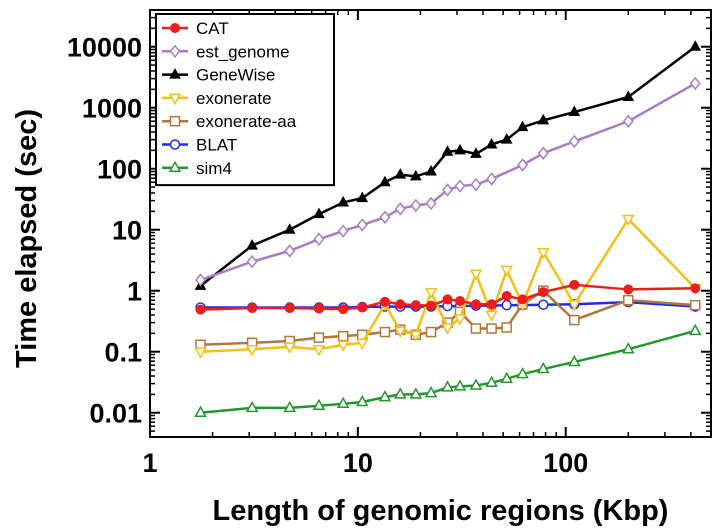  What do you see at coordinates (235, 75) in the screenshot?
I see `legend-label: GeneWise` at bounding box center [235, 75].